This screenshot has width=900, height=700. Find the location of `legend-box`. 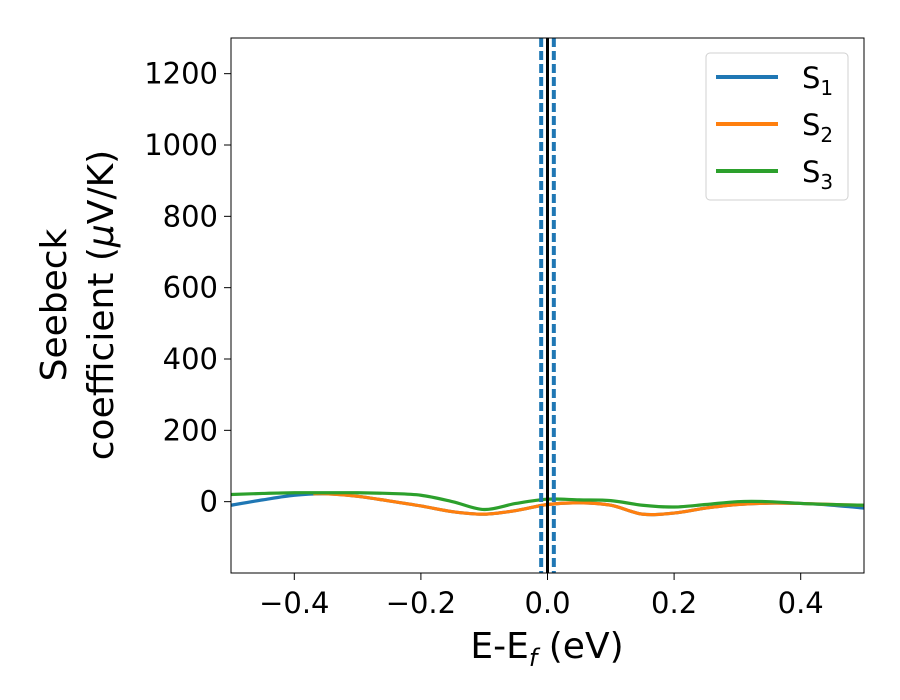

legend-box is located at coordinates (777, 126).